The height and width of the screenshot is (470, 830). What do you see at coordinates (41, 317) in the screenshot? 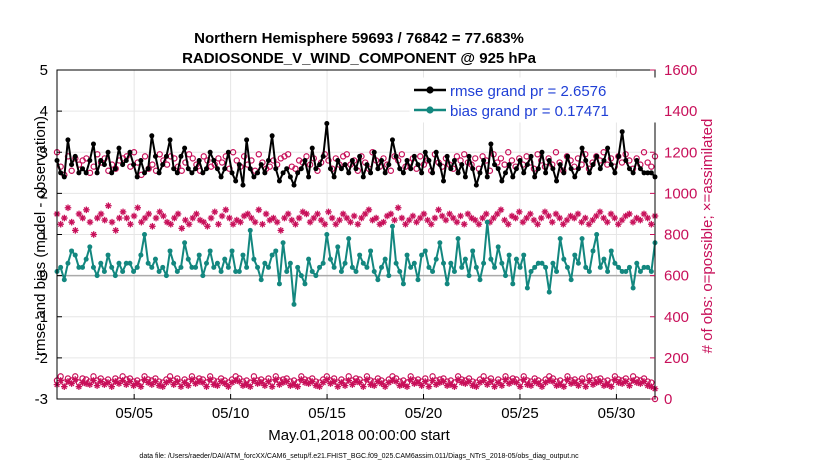
I see `y-tick-label: -1` at bounding box center [41, 317].